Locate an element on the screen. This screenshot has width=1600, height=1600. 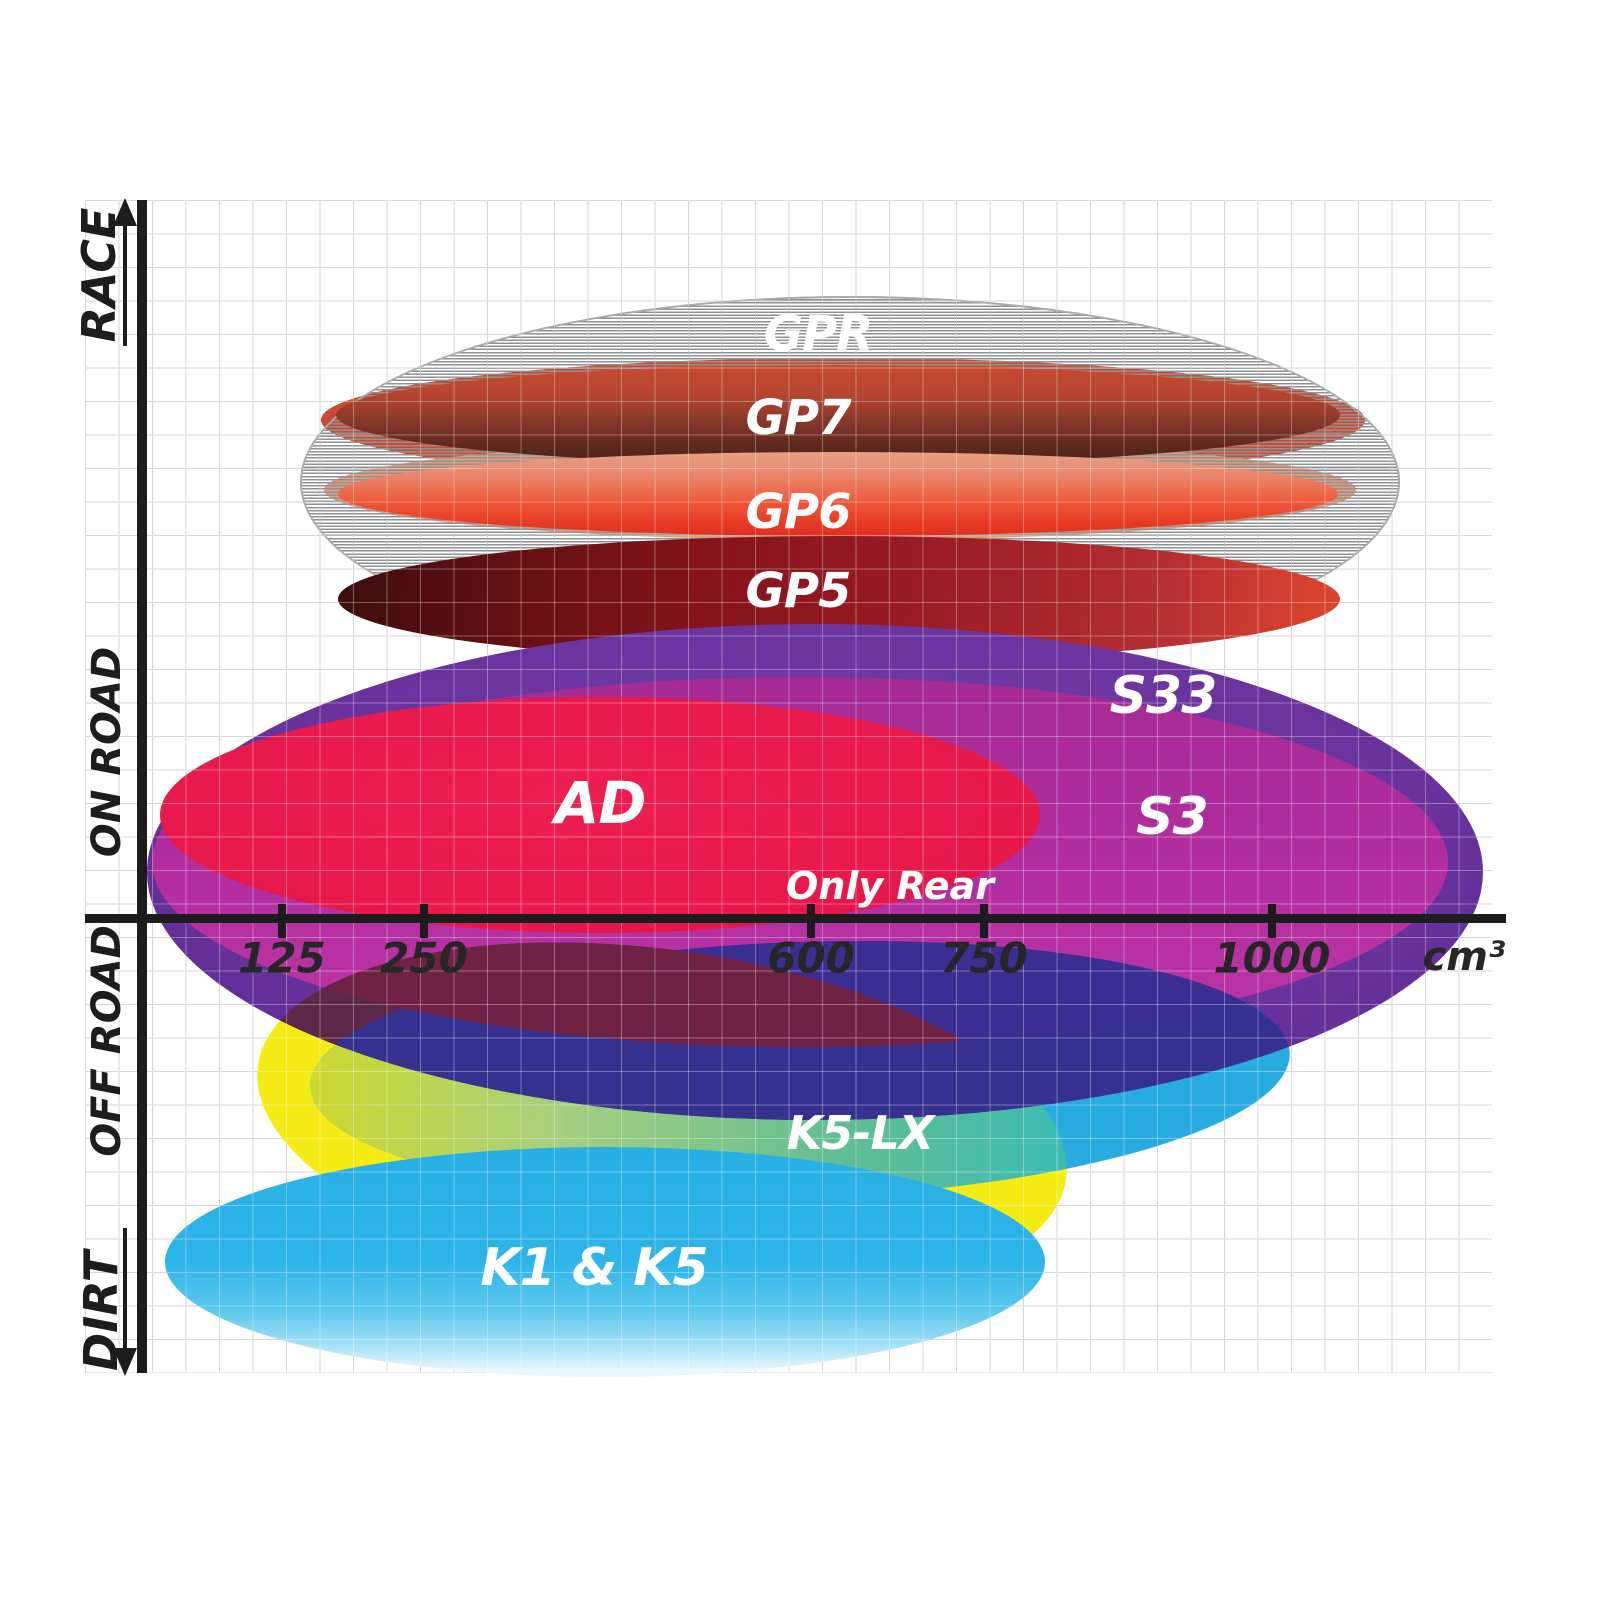
race-arrow-line is located at coordinates (125, 283).